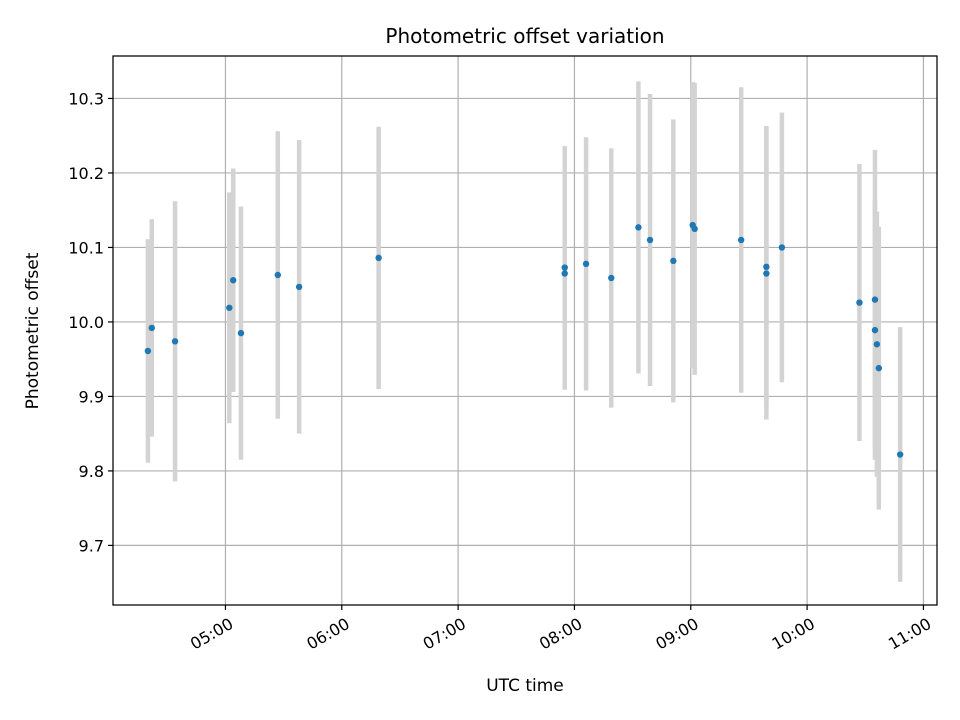 The width and height of the screenshot is (960, 720). I want to click on y-tick-label: 10.2, so click(86, 173).